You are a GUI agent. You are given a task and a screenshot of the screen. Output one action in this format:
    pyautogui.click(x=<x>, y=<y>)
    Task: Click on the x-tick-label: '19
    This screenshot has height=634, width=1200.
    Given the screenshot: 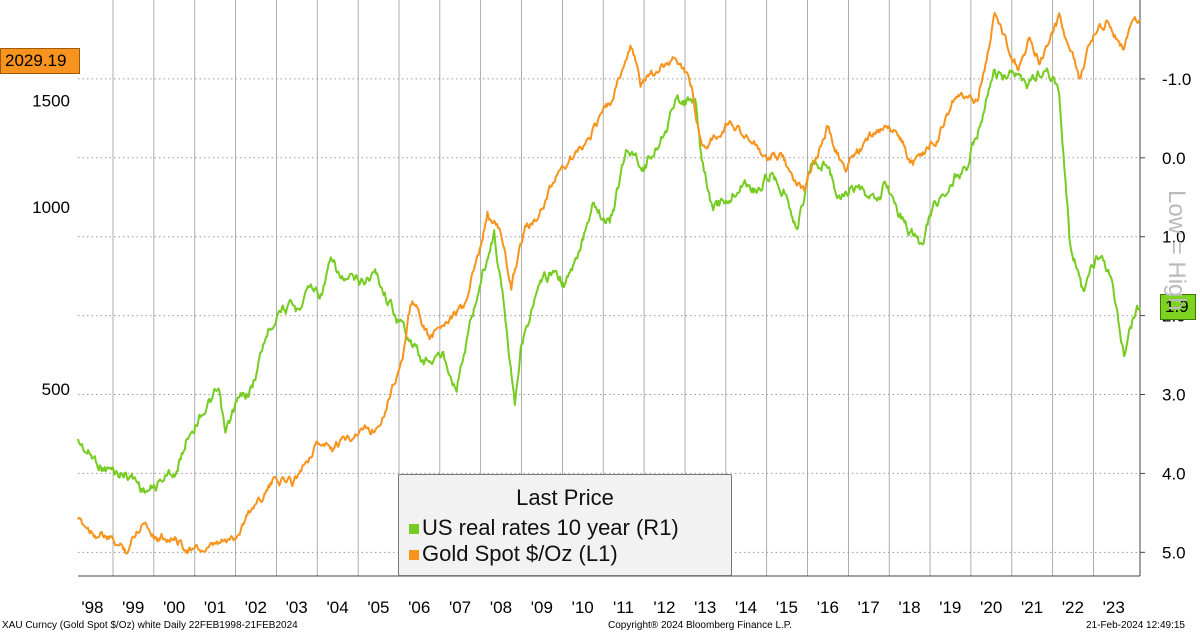 What is the action you would take?
    pyautogui.click(x=950, y=607)
    